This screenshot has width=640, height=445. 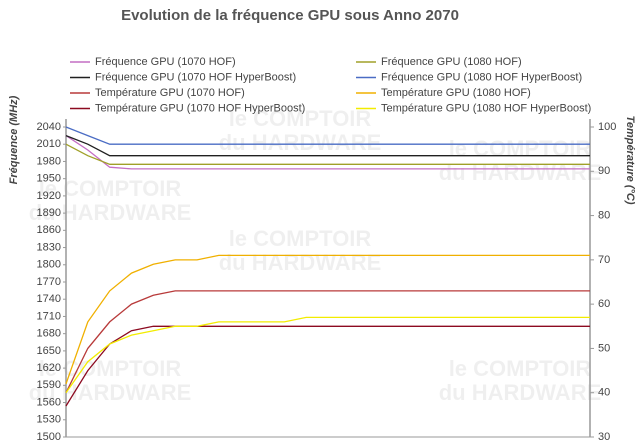 I want to click on y2-tick-label: 80, so click(x=604, y=215).